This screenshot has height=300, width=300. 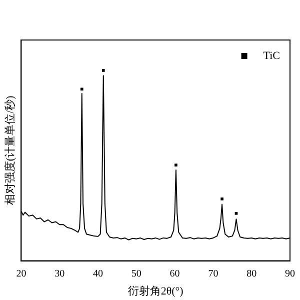 What do you see at coordinates (21, 274) in the screenshot?
I see `x-tick-label: 20` at bounding box center [21, 274].